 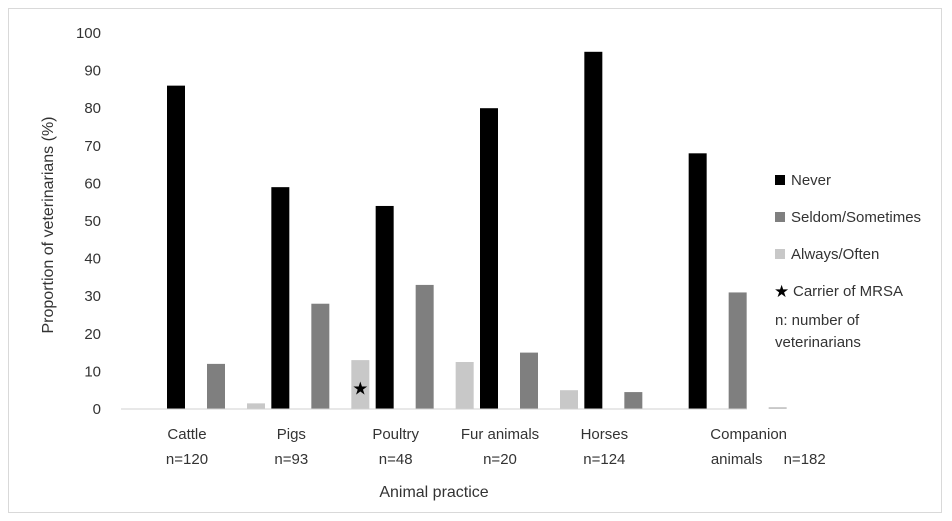 What do you see at coordinates (780, 180) in the screenshot?
I see `legend-swatch-never` at bounding box center [780, 180].